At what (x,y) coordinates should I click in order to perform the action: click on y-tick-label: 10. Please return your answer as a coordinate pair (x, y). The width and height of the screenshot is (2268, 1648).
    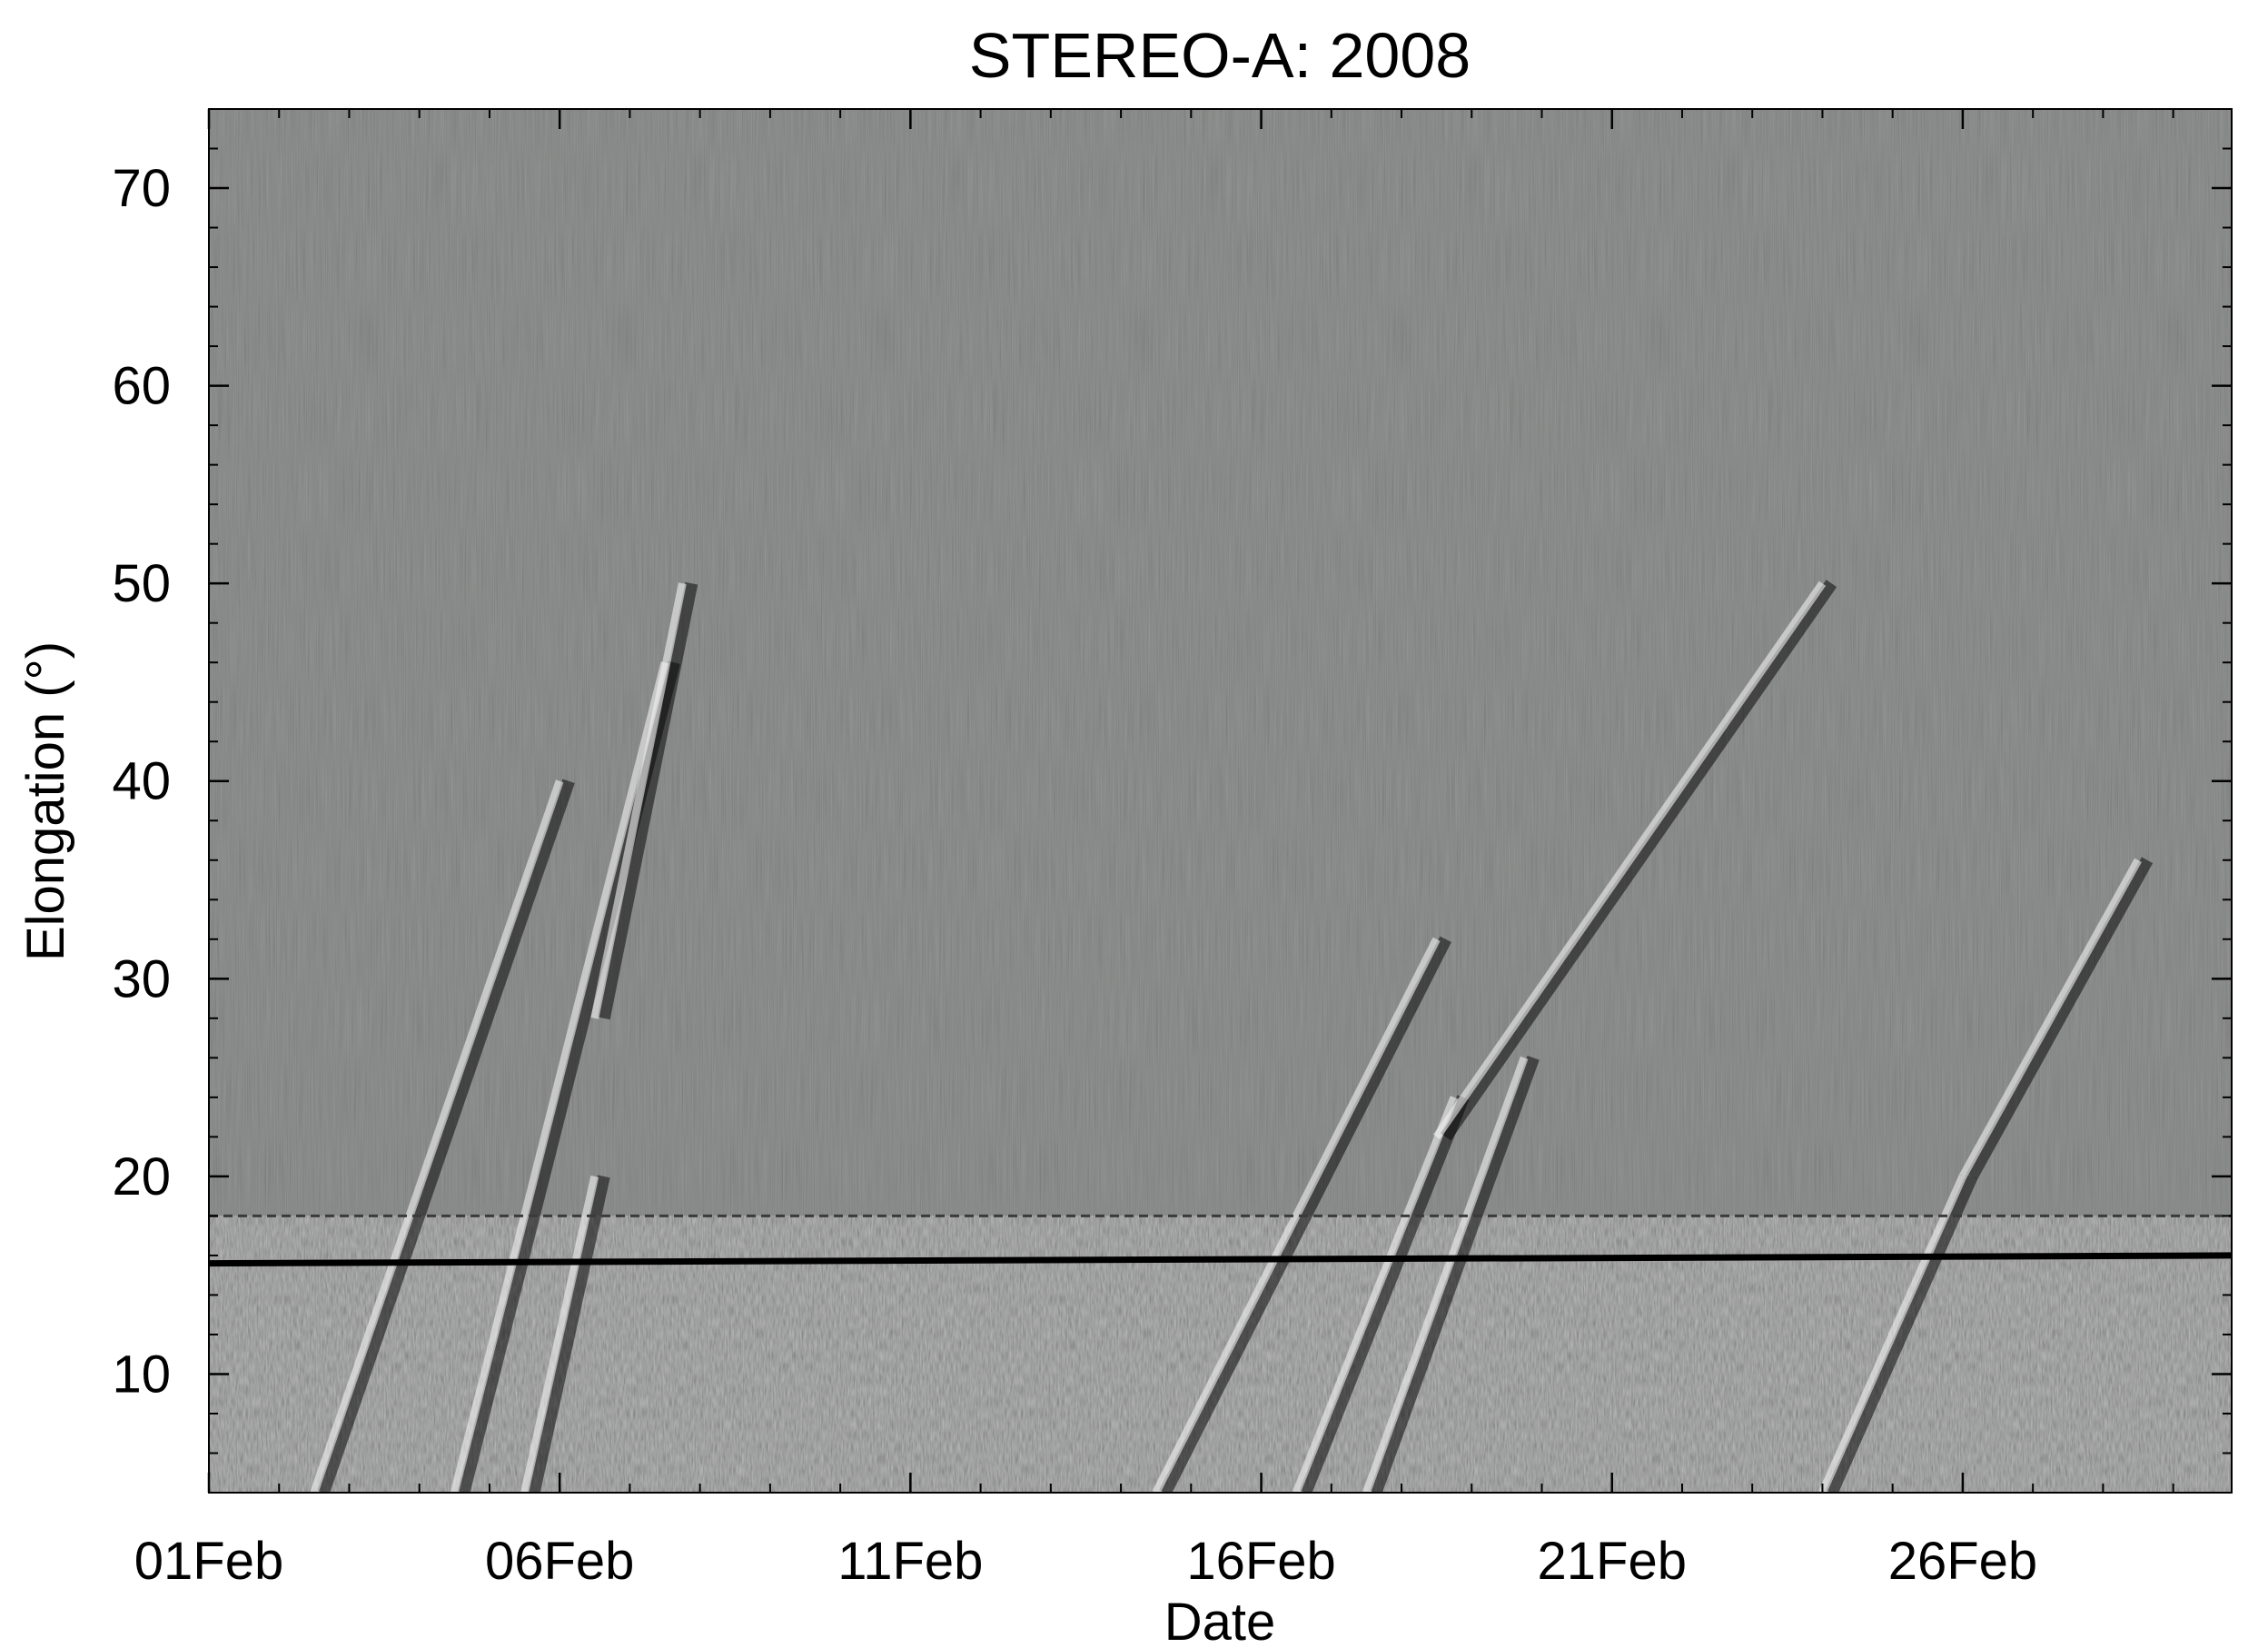
    Looking at the image, I should click on (141, 1374).